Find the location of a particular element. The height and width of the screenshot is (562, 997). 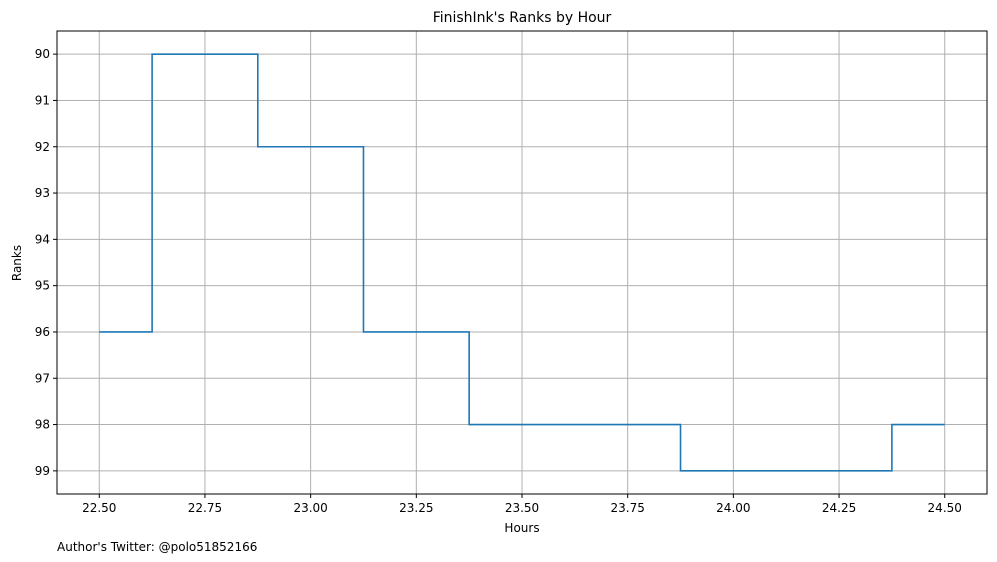

y-axis-ticks: 90 91 92 93 94 95 96 97 98 99 is located at coordinates (46, 262).